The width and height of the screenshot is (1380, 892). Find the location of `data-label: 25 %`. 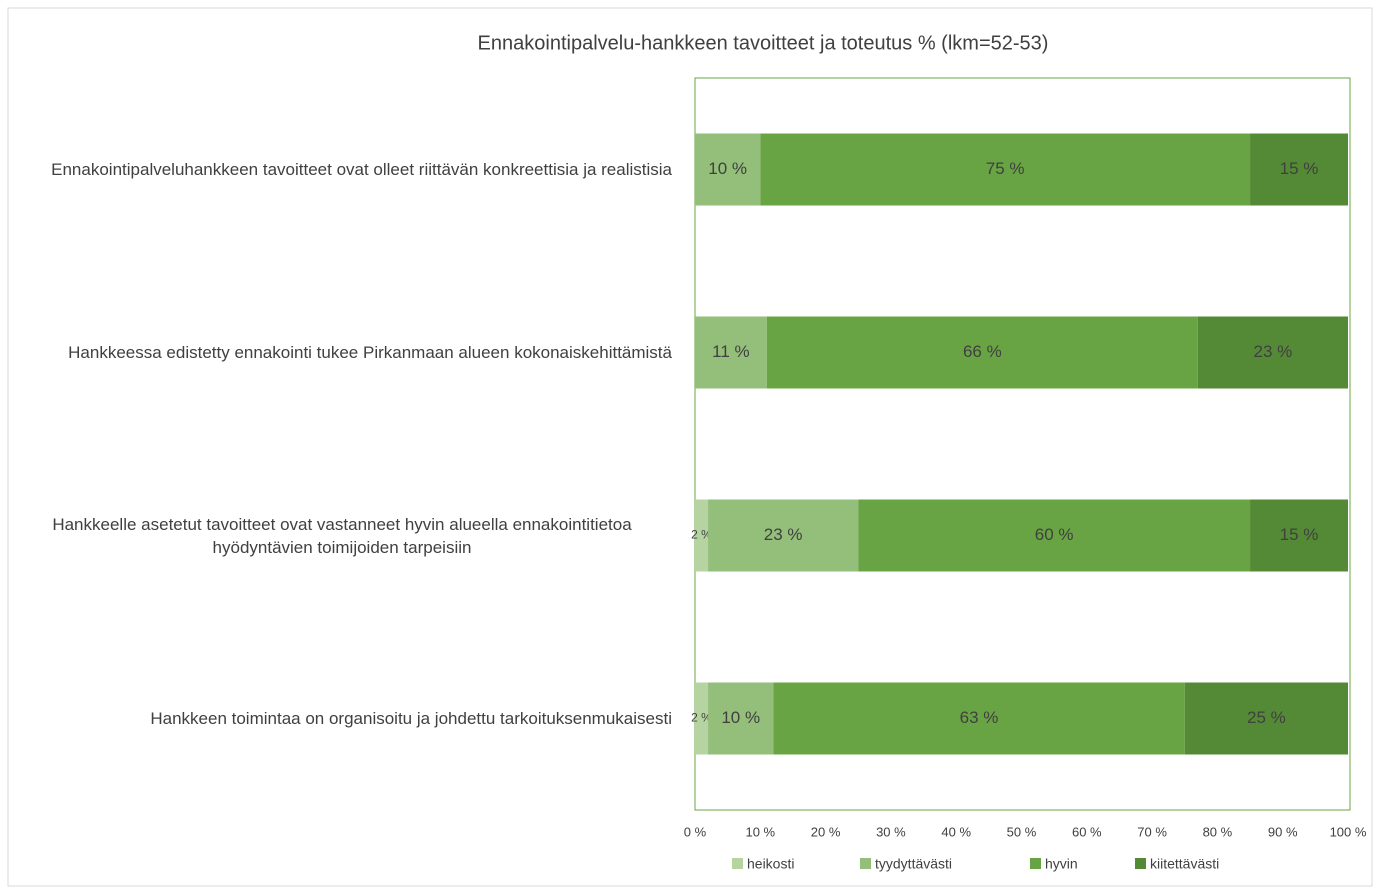

data-label: 25 % is located at coordinates (1266, 717).